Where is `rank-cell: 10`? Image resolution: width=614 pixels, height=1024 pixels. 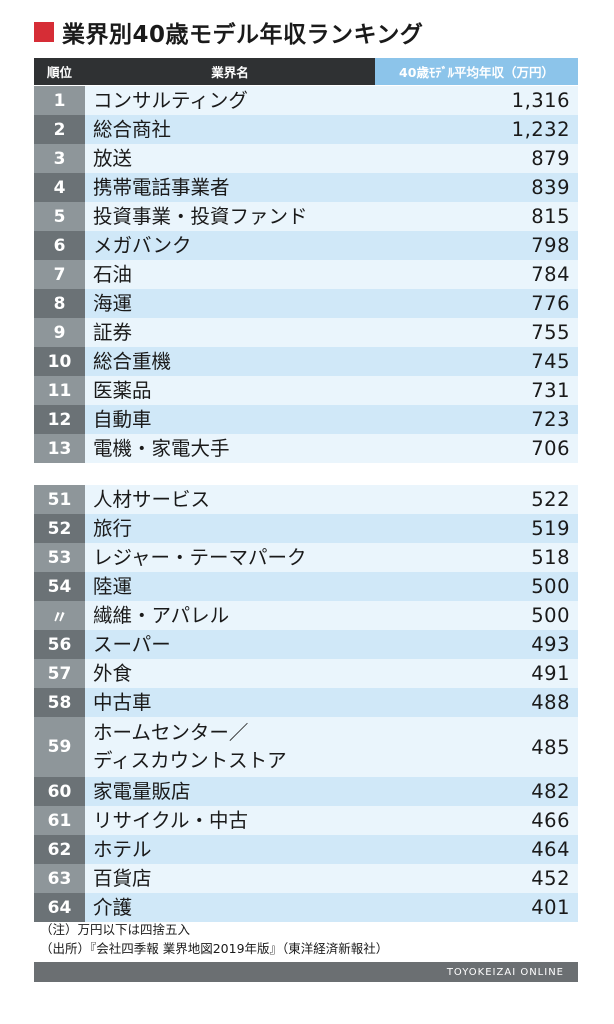
rank-cell: 10 is located at coordinates (59, 361).